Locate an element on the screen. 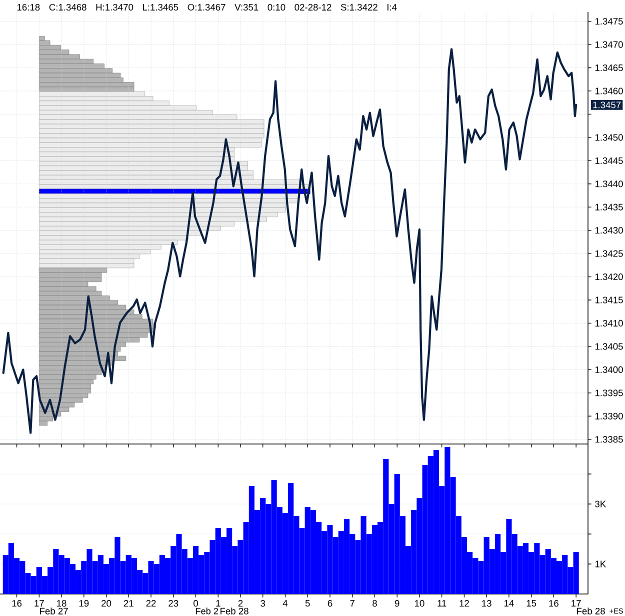  x-tick-label: 21 is located at coordinates (129, 603).